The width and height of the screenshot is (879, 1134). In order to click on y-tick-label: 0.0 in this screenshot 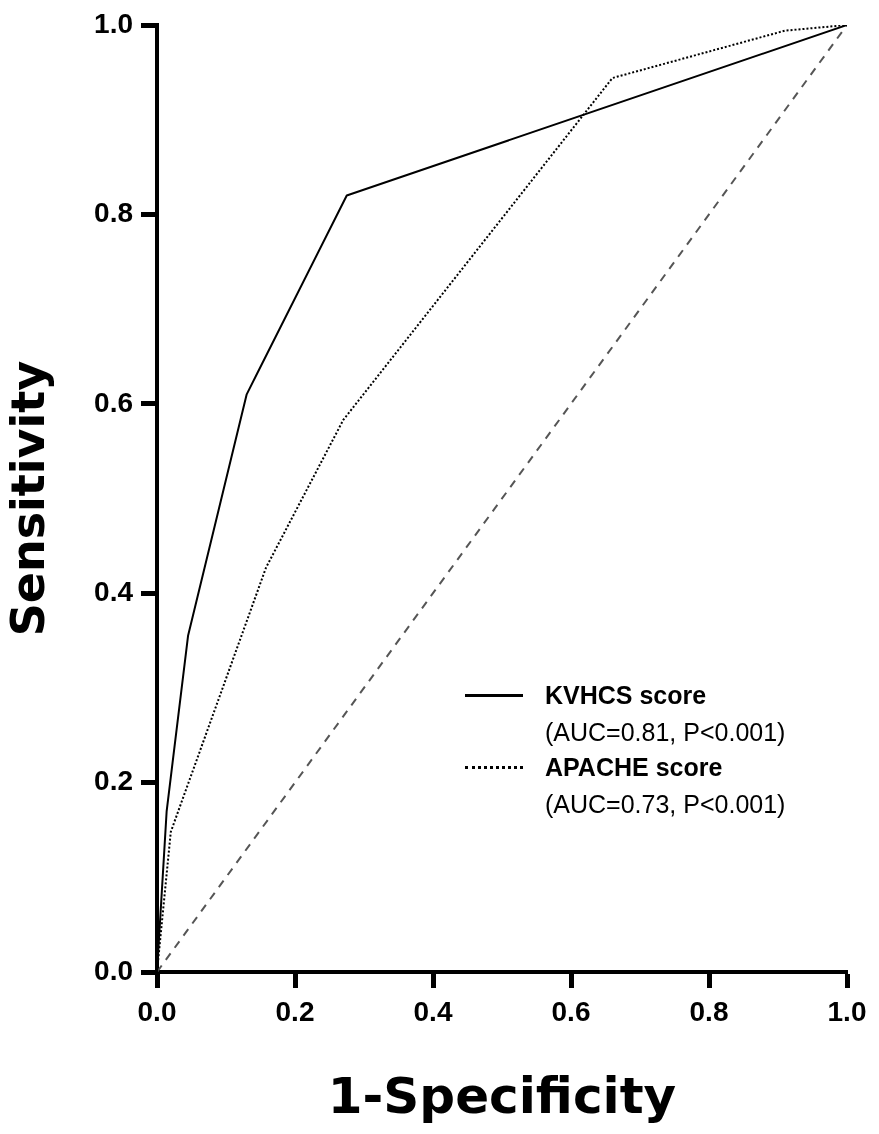, I will do `click(113, 970)`.